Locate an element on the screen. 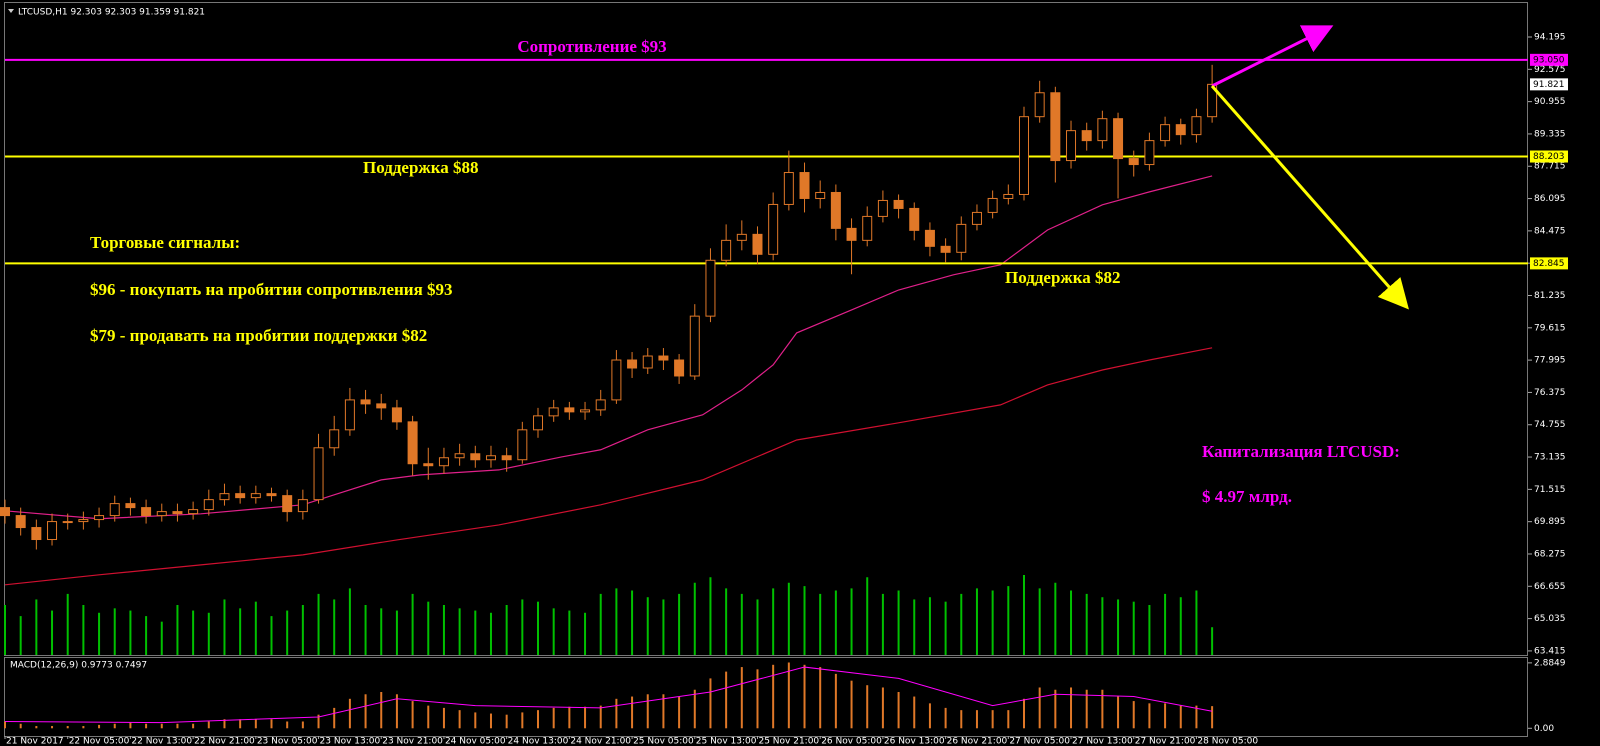 The height and width of the screenshot is (746, 1600). x-tick-label: 22 Nov 21:00 is located at coordinates (224, 741).